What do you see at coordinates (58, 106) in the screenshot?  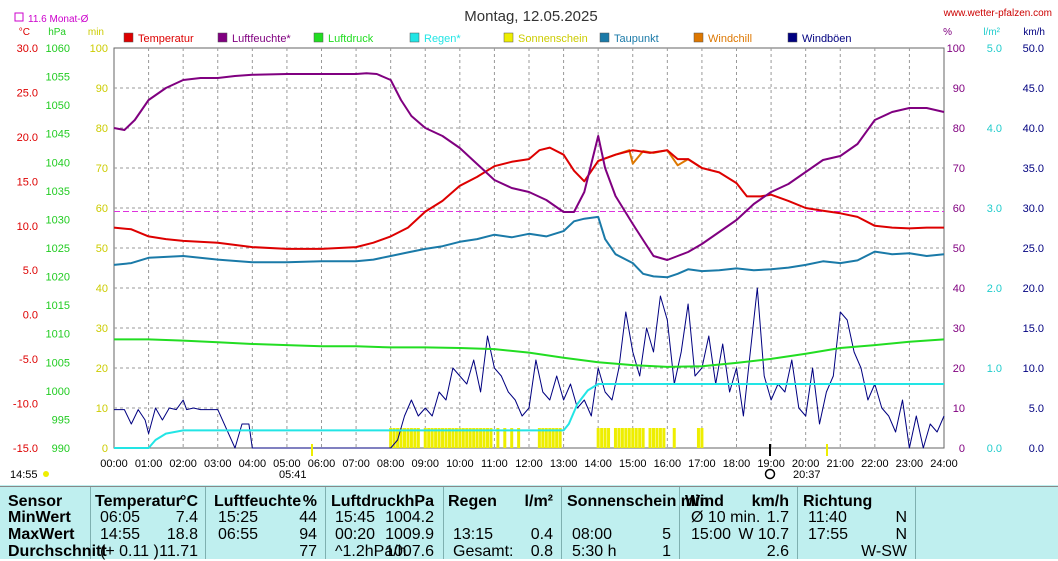 I see `pressure-tick-label: 1050` at bounding box center [58, 106].